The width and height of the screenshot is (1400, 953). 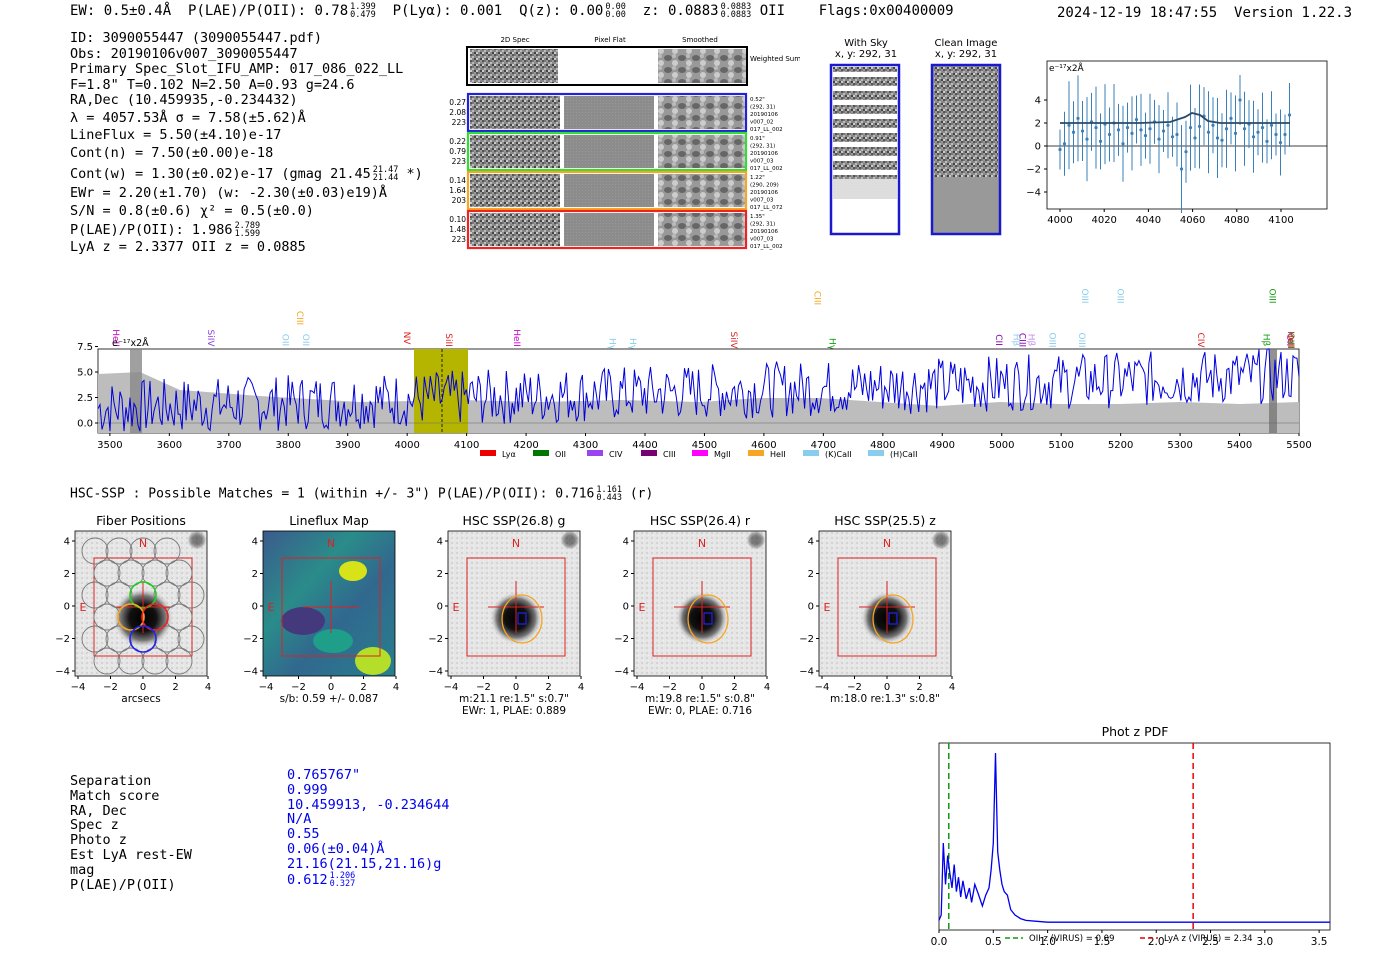 What do you see at coordinates (197, 540) in the screenshot?
I see `neighbor-blob` at bounding box center [197, 540].